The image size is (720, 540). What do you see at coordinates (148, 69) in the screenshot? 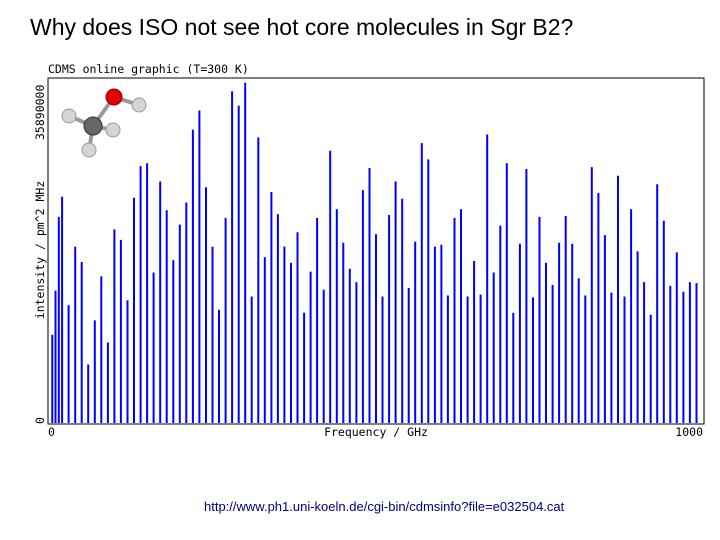
I see `chart-title: CDMS online graphic (T=300 K)` at bounding box center [148, 69].